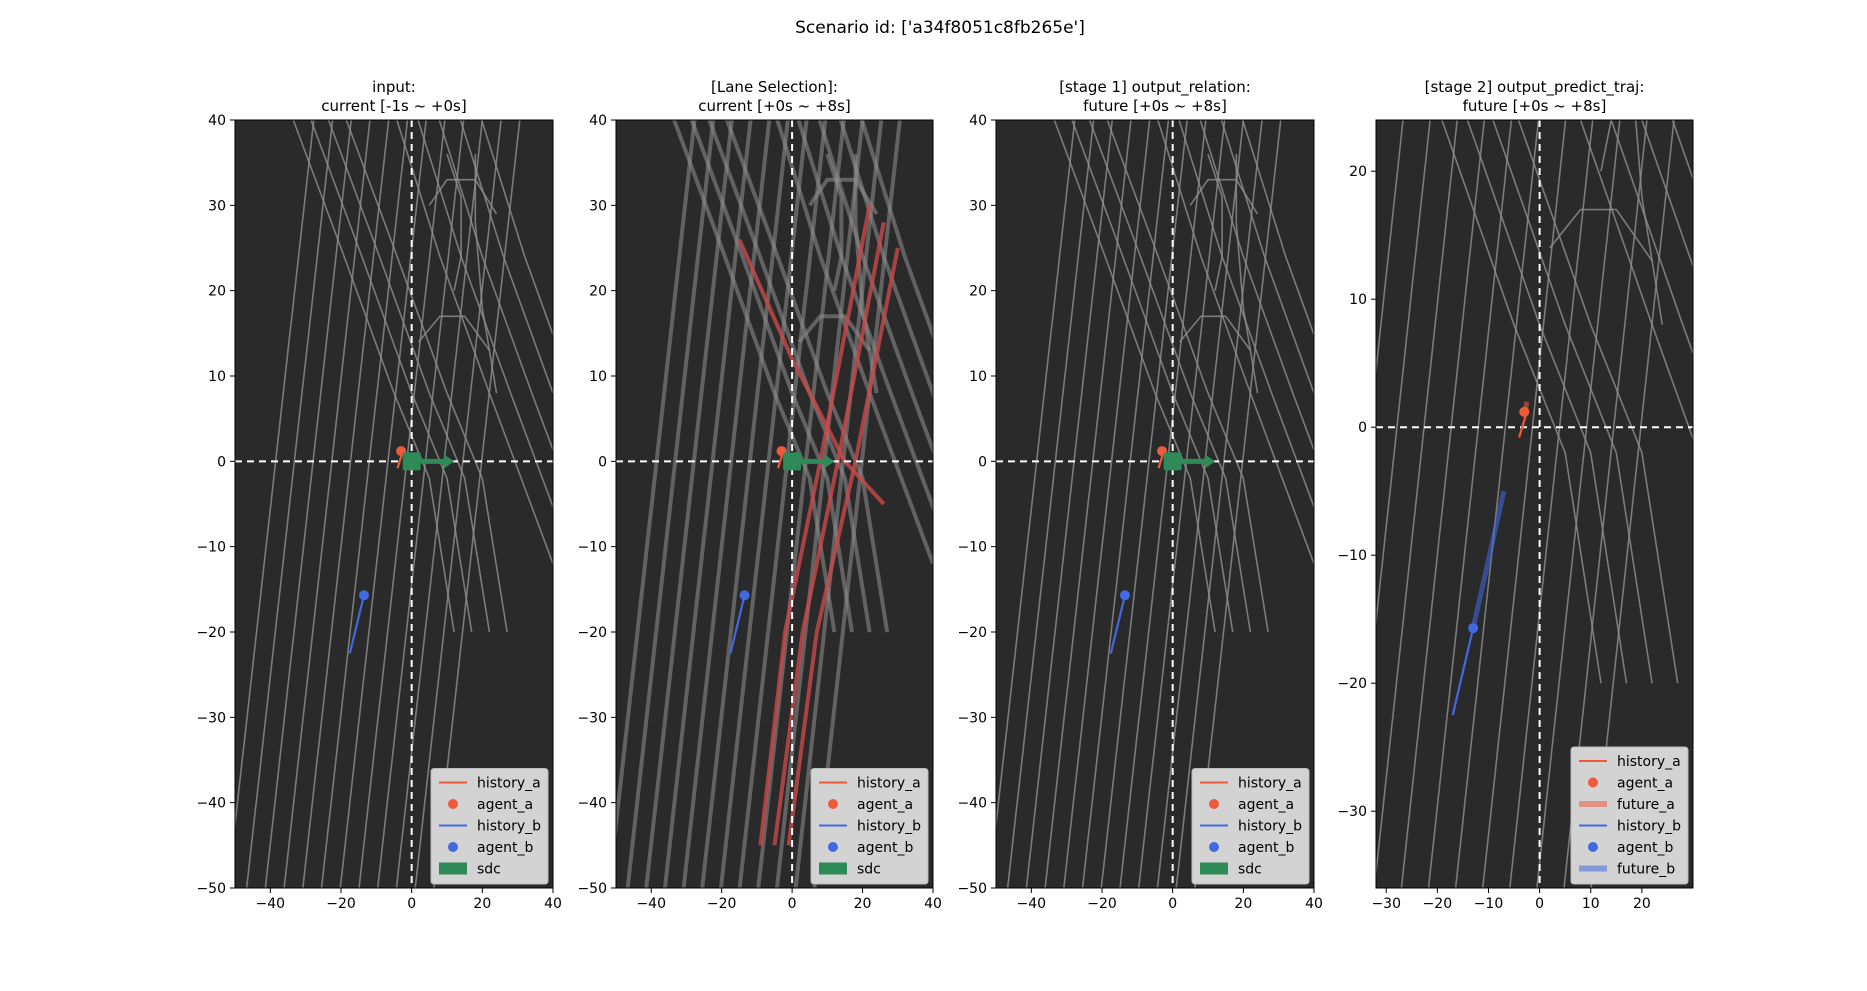 Image resolution: width=1867 pixels, height=991 pixels. What do you see at coordinates (889, 784) in the screenshot?
I see `legend-label: history_a` at bounding box center [889, 784].